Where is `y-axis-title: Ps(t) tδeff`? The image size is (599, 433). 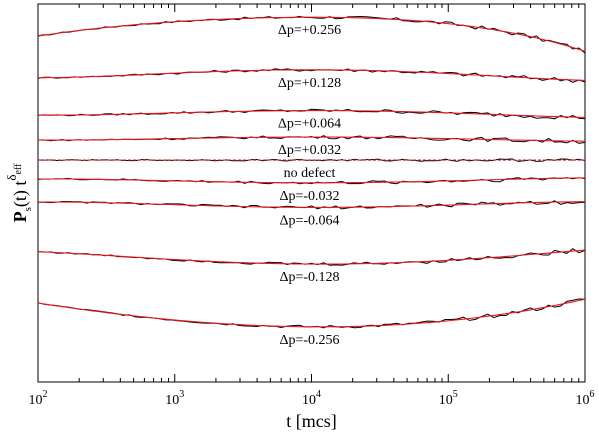
y-axis-title: Ps(t) tδeff is located at coordinates (19, 193).